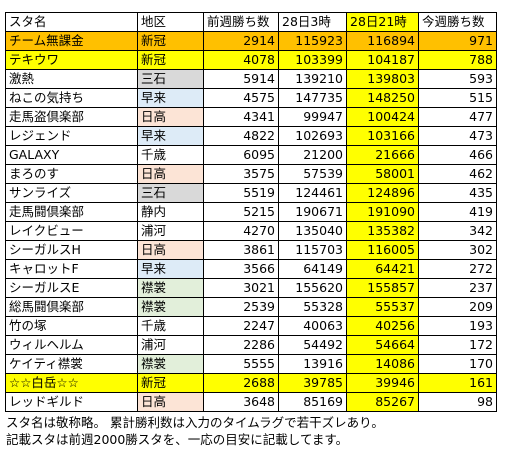 The image size is (510, 451). I want to click on number-cell: 4575, so click(241, 98).